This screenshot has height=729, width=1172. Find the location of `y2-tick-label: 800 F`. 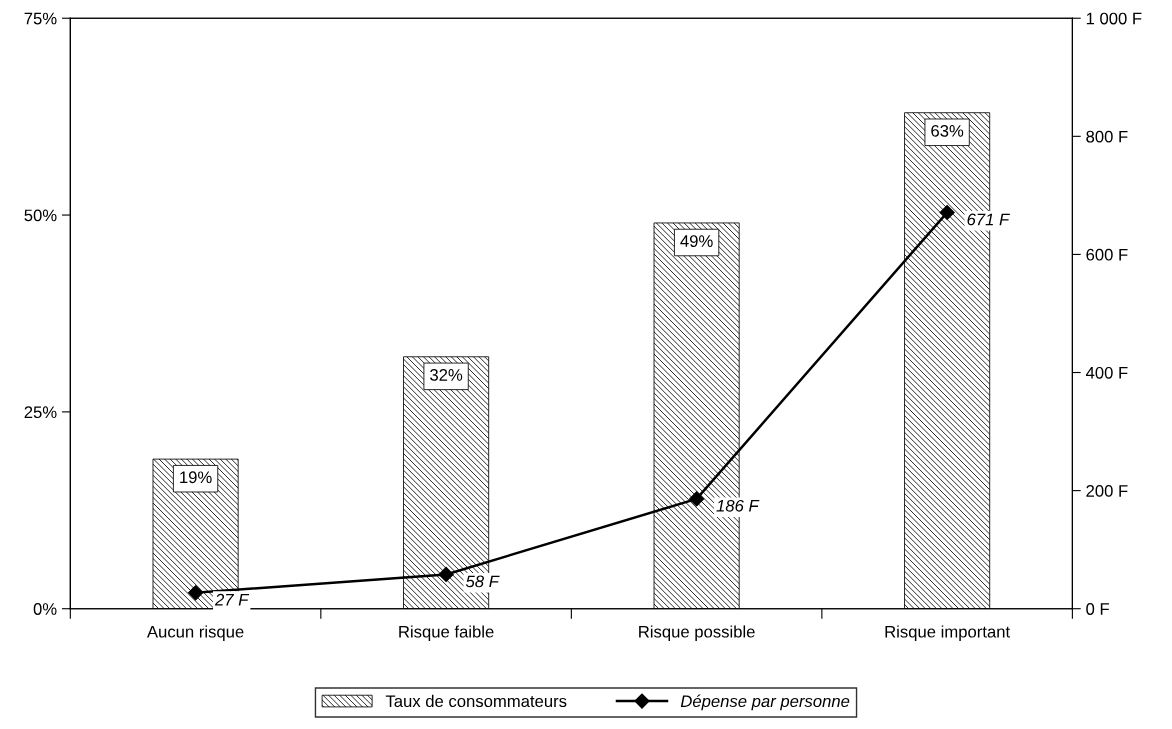

y2-tick-label: 800 F is located at coordinates (1107, 136).